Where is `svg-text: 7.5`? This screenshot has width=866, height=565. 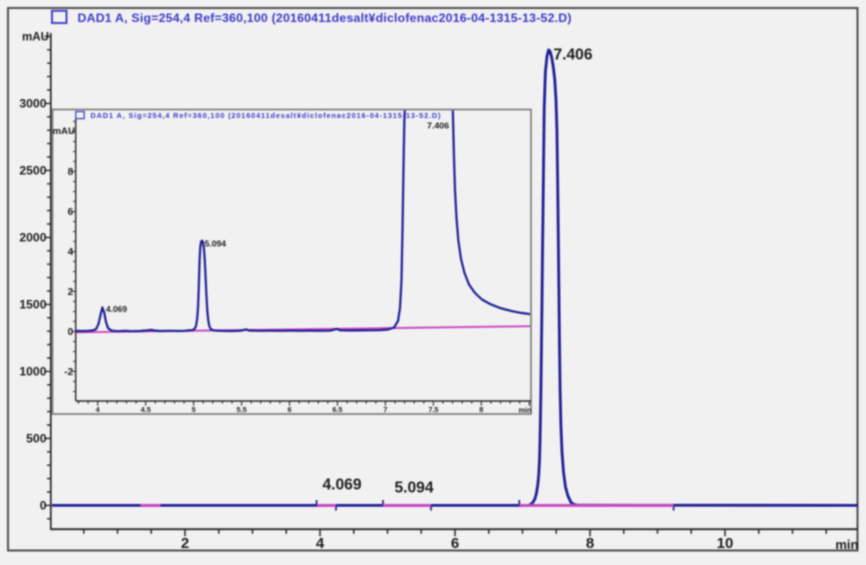 svg-text: 7.5 is located at coordinates (433, 409).